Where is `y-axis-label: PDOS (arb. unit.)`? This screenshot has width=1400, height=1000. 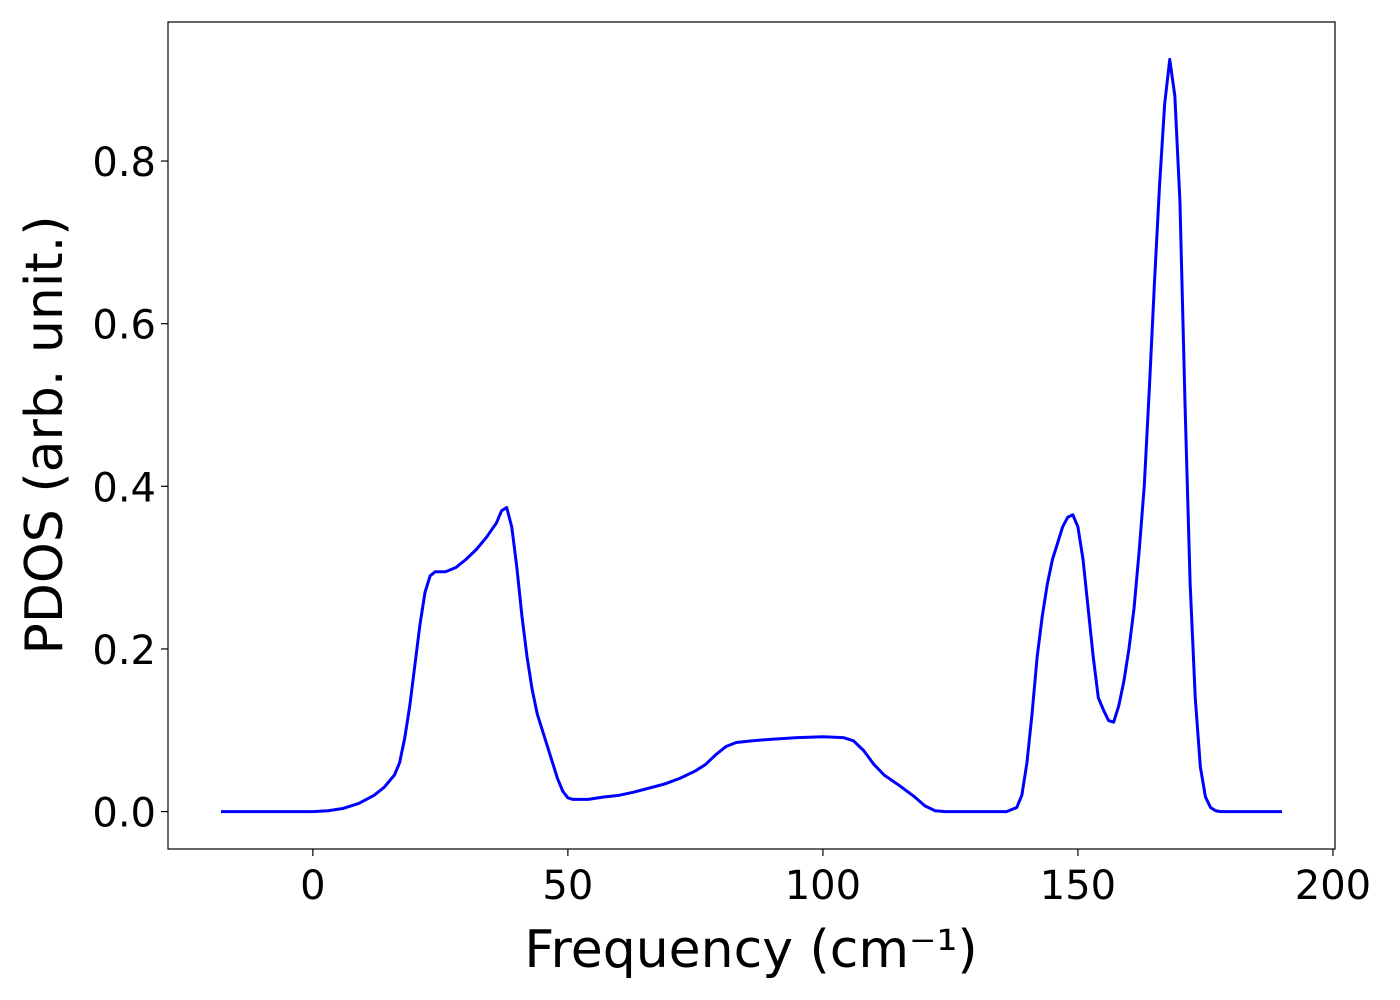
y-axis-label: PDOS (arb. unit.) is located at coordinates (45, 434).